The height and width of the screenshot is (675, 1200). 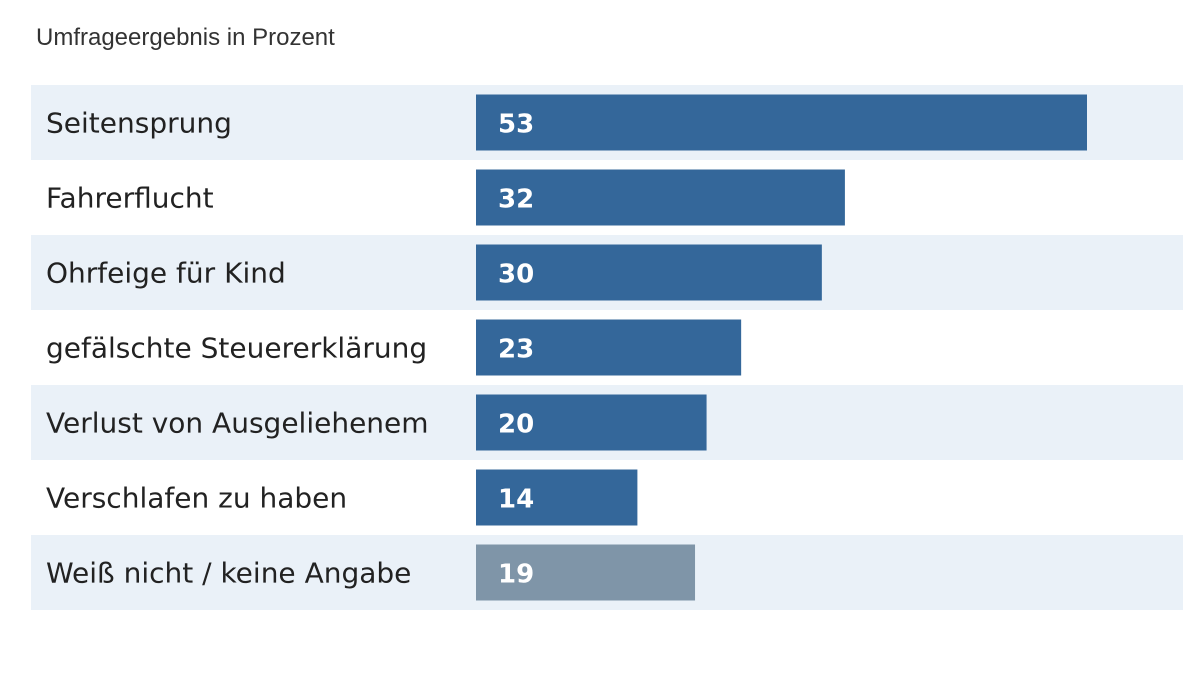 I want to click on chart-subtitle: Umfrageergebnis in Prozent, so click(x=185, y=37).